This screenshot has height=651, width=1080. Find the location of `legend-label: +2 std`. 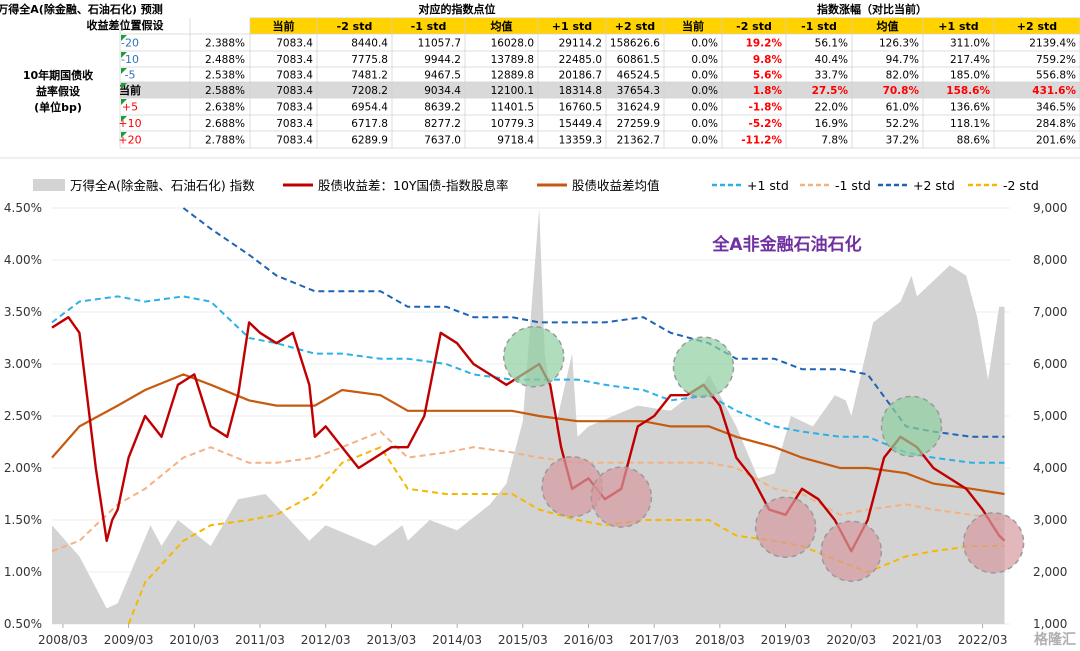

legend-label: +2 std is located at coordinates (934, 185).